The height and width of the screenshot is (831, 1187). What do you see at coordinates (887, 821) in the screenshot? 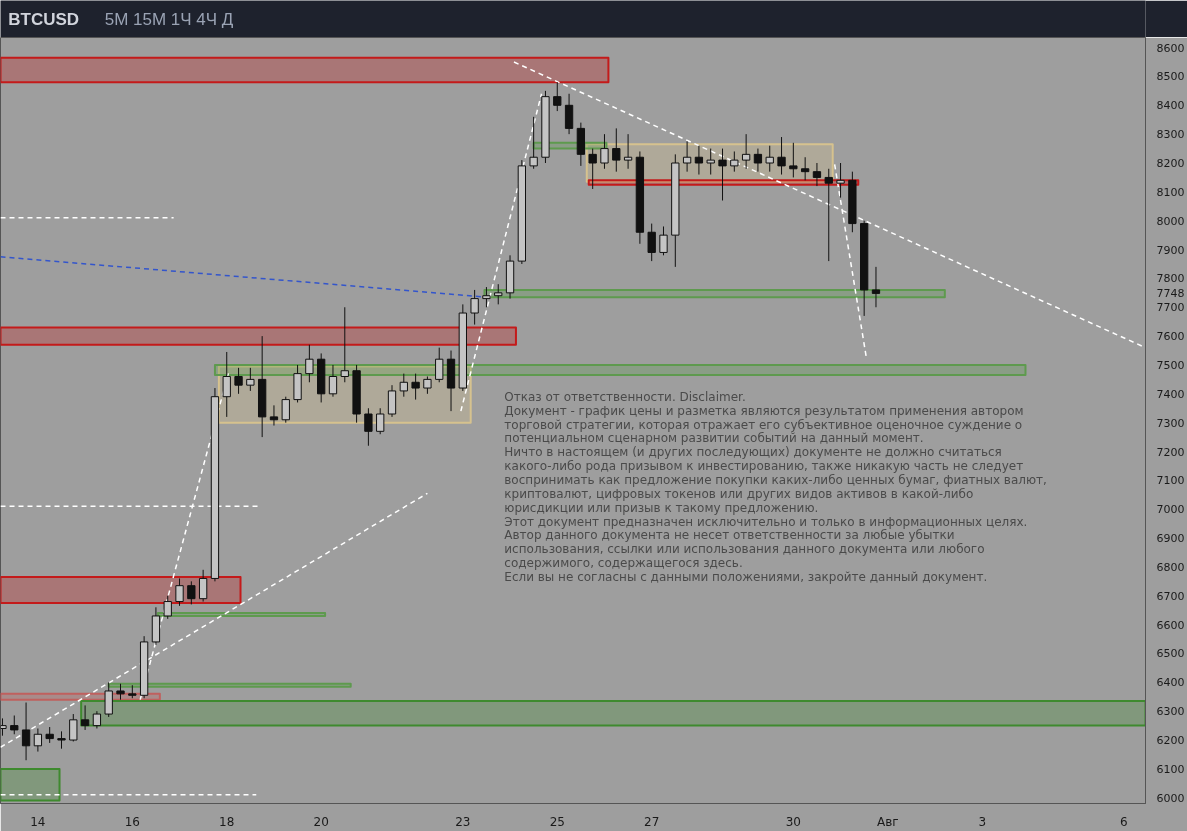
I see `x-tick-label: Авг` at bounding box center [887, 821].